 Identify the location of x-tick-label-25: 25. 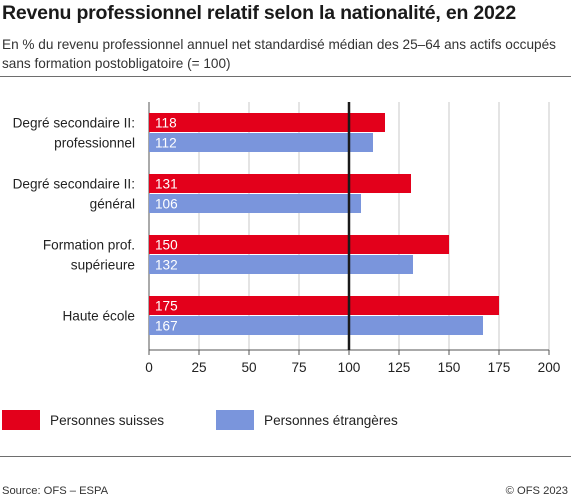
(198, 367).